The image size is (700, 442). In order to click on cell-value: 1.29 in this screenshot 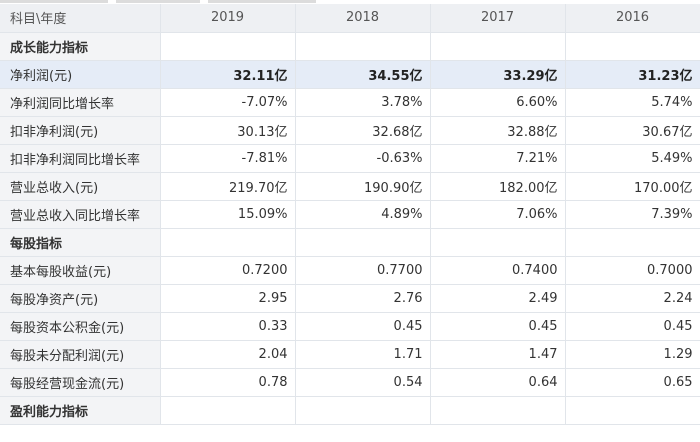, I will do `click(632, 354)`.